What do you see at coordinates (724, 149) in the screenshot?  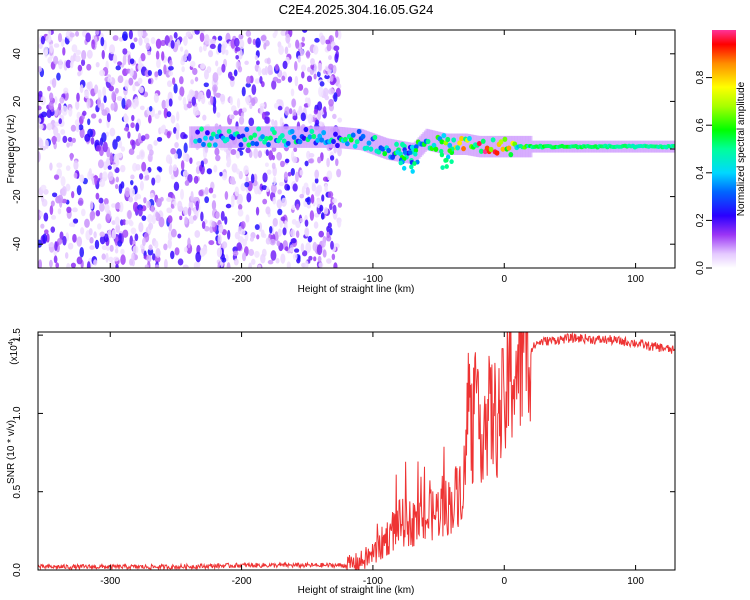 I see `colorbar-gradient` at bounding box center [724, 149].